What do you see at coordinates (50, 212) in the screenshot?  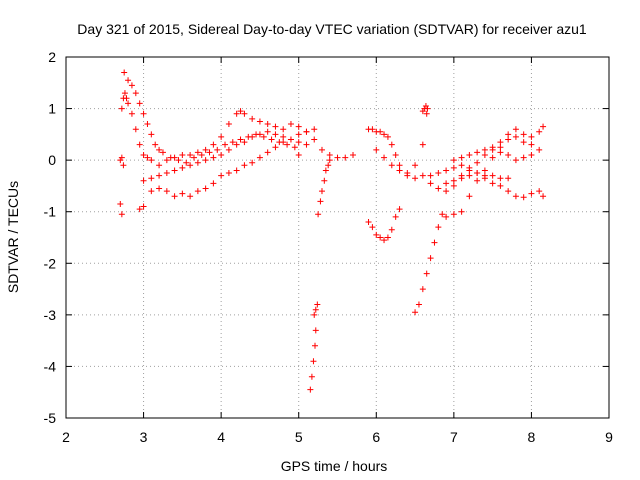 I see `y-tick-label: -1` at bounding box center [50, 212].